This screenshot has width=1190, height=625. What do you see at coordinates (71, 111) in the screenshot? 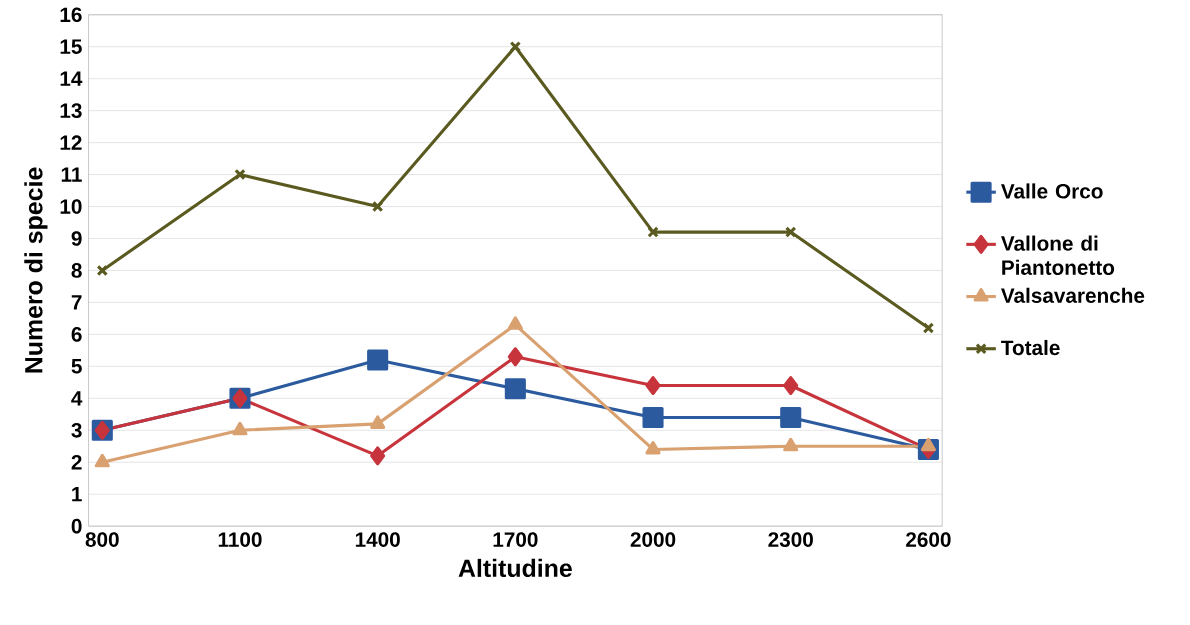
I see `y-tick-label: 13` at bounding box center [71, 111].